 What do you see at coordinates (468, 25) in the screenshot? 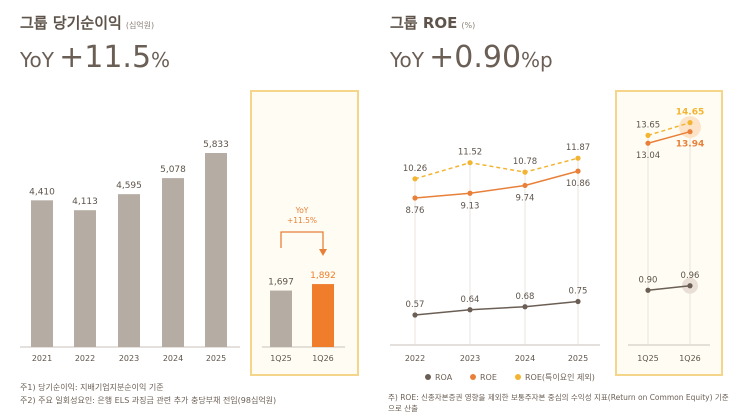
I see `right-unit: (%)` at bounding box center [468, 25].